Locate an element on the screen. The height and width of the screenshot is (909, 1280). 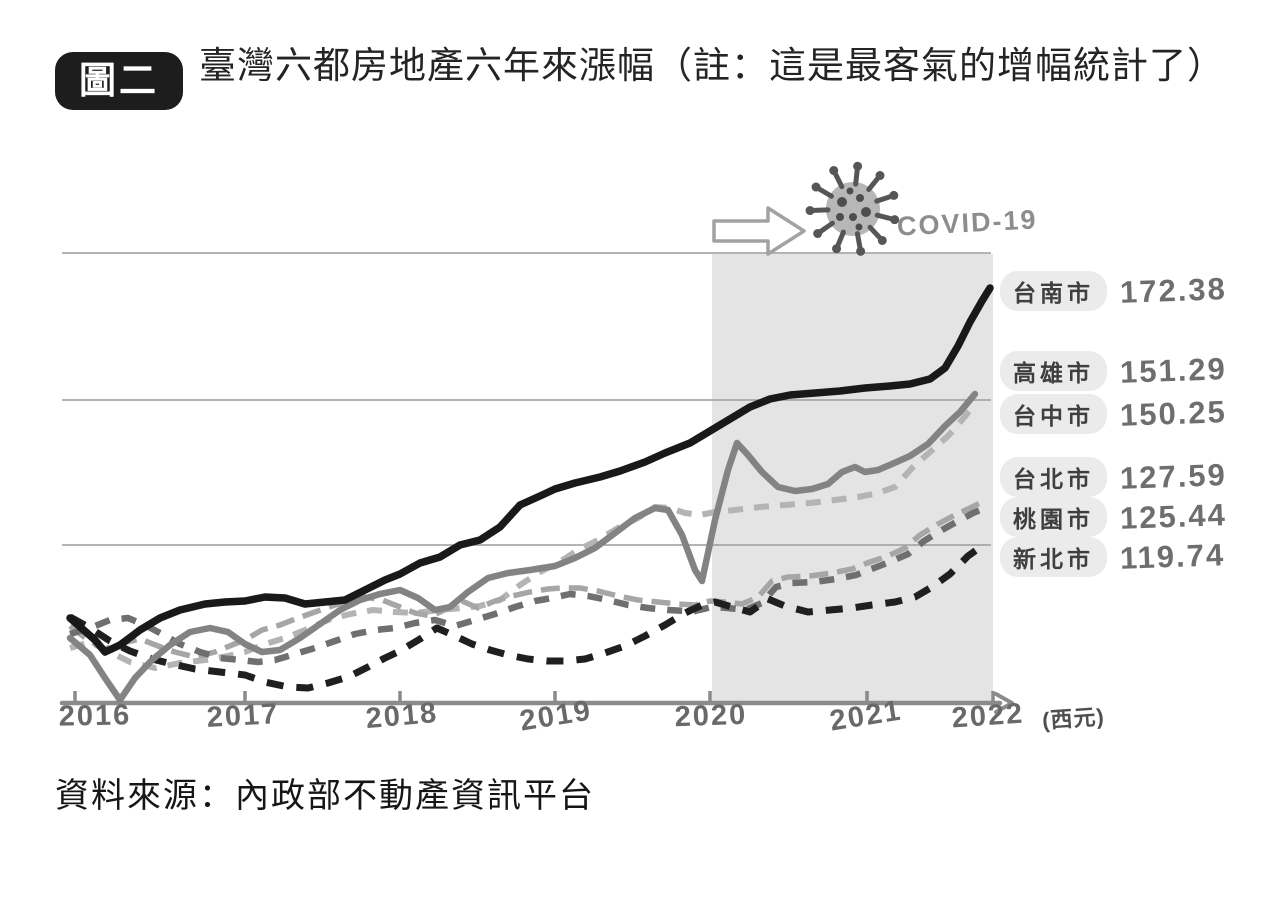
series-label-row: 新北市 119.74 is located at coordinates (1140, 557).